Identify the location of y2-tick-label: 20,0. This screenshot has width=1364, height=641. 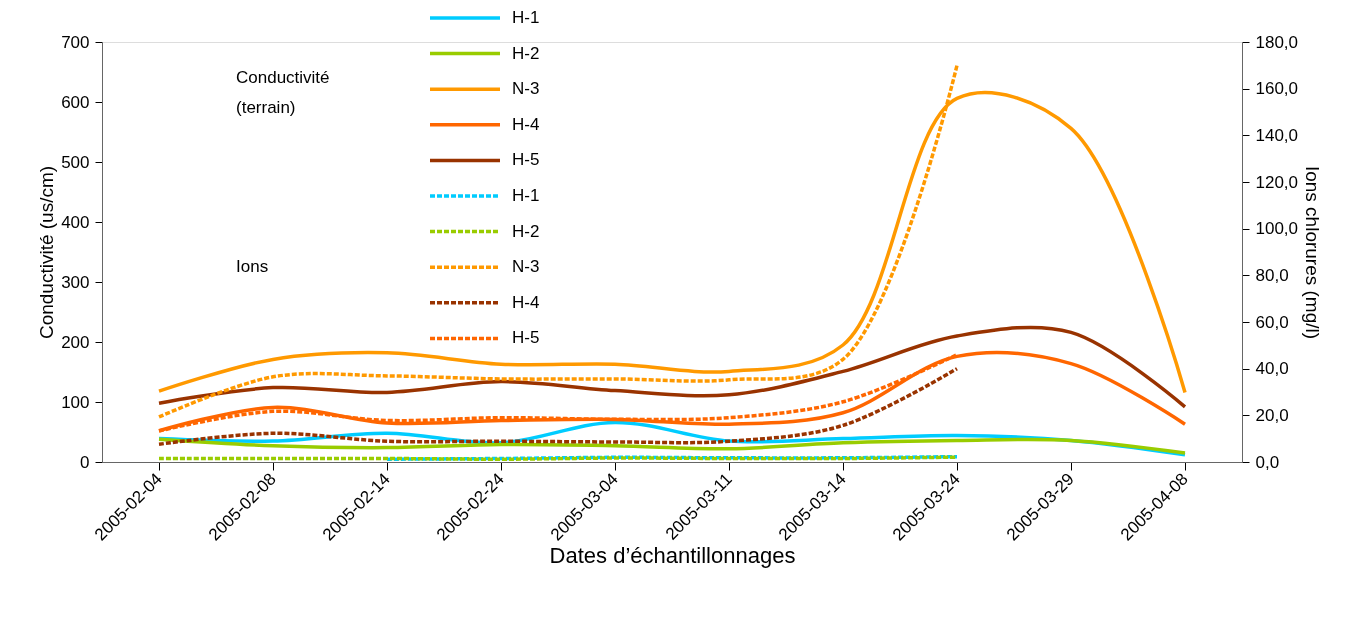
(1272, 415).